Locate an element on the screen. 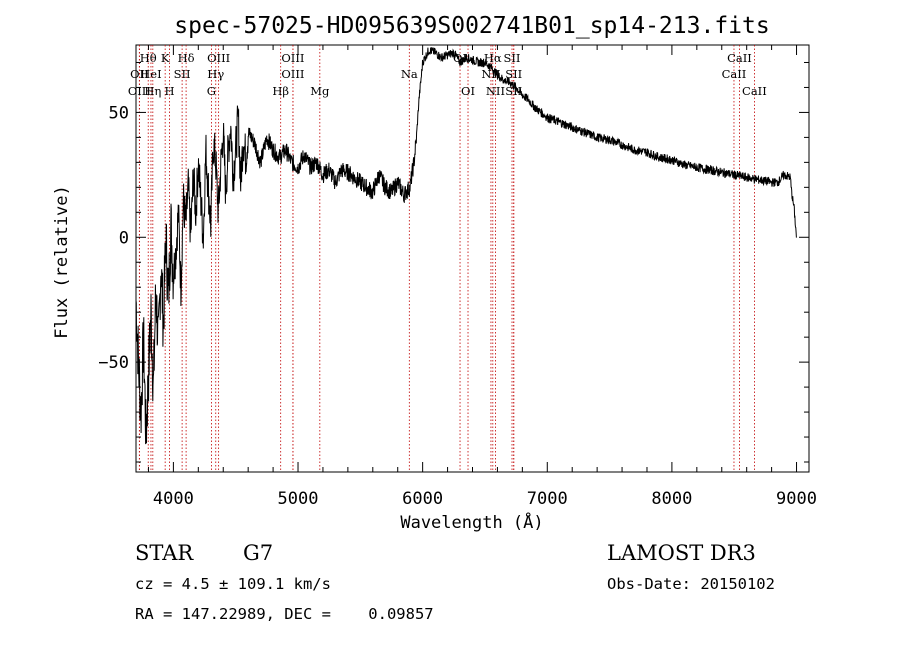 This screenshot has width=900, height=649. line-label: Hδ is located at coordinates (186, 58).